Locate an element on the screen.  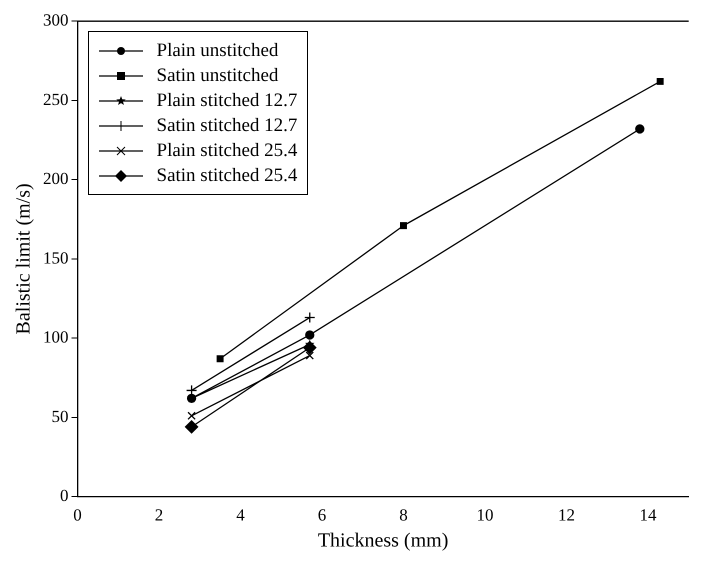
legend-label: Satin stitched 25.4 is located at coordinates (227, 176).